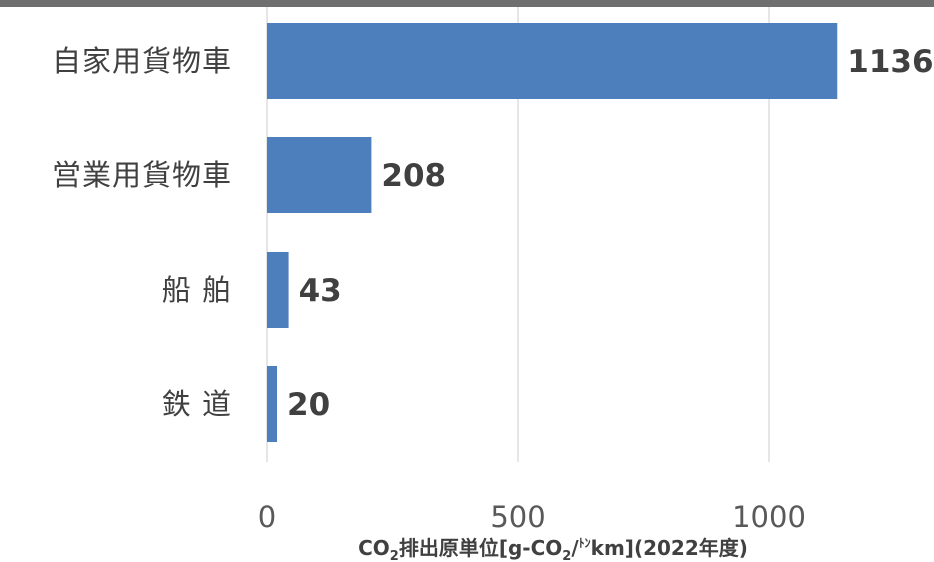  I want to click on x-axis-title-superscript: ﾄﾝ, so click(585, 543).